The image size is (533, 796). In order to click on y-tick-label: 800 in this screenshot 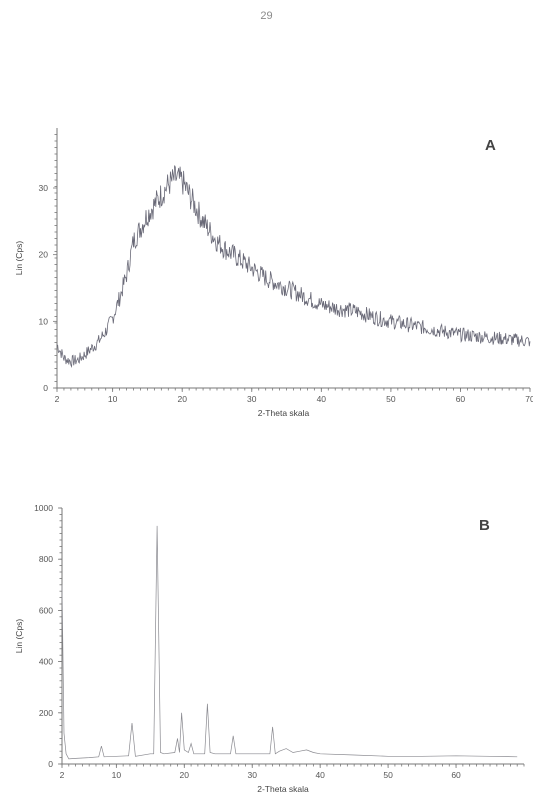, I will do `click(46, 559)`.